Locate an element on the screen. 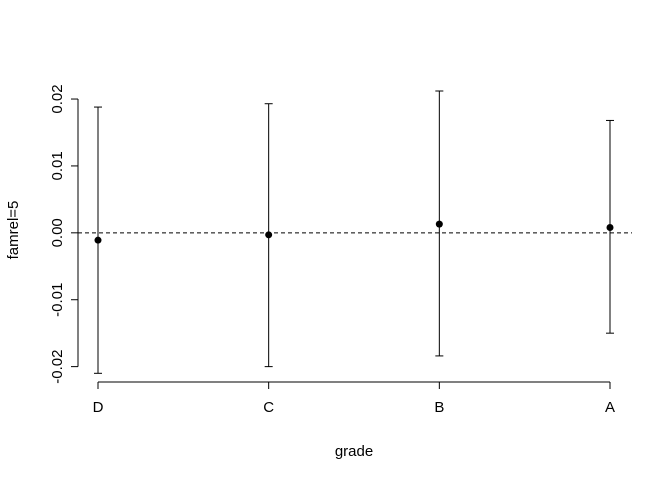 The width and height of the screenshot is (672, 480). x-axis-title: grade is located at coordinates (354, 451).